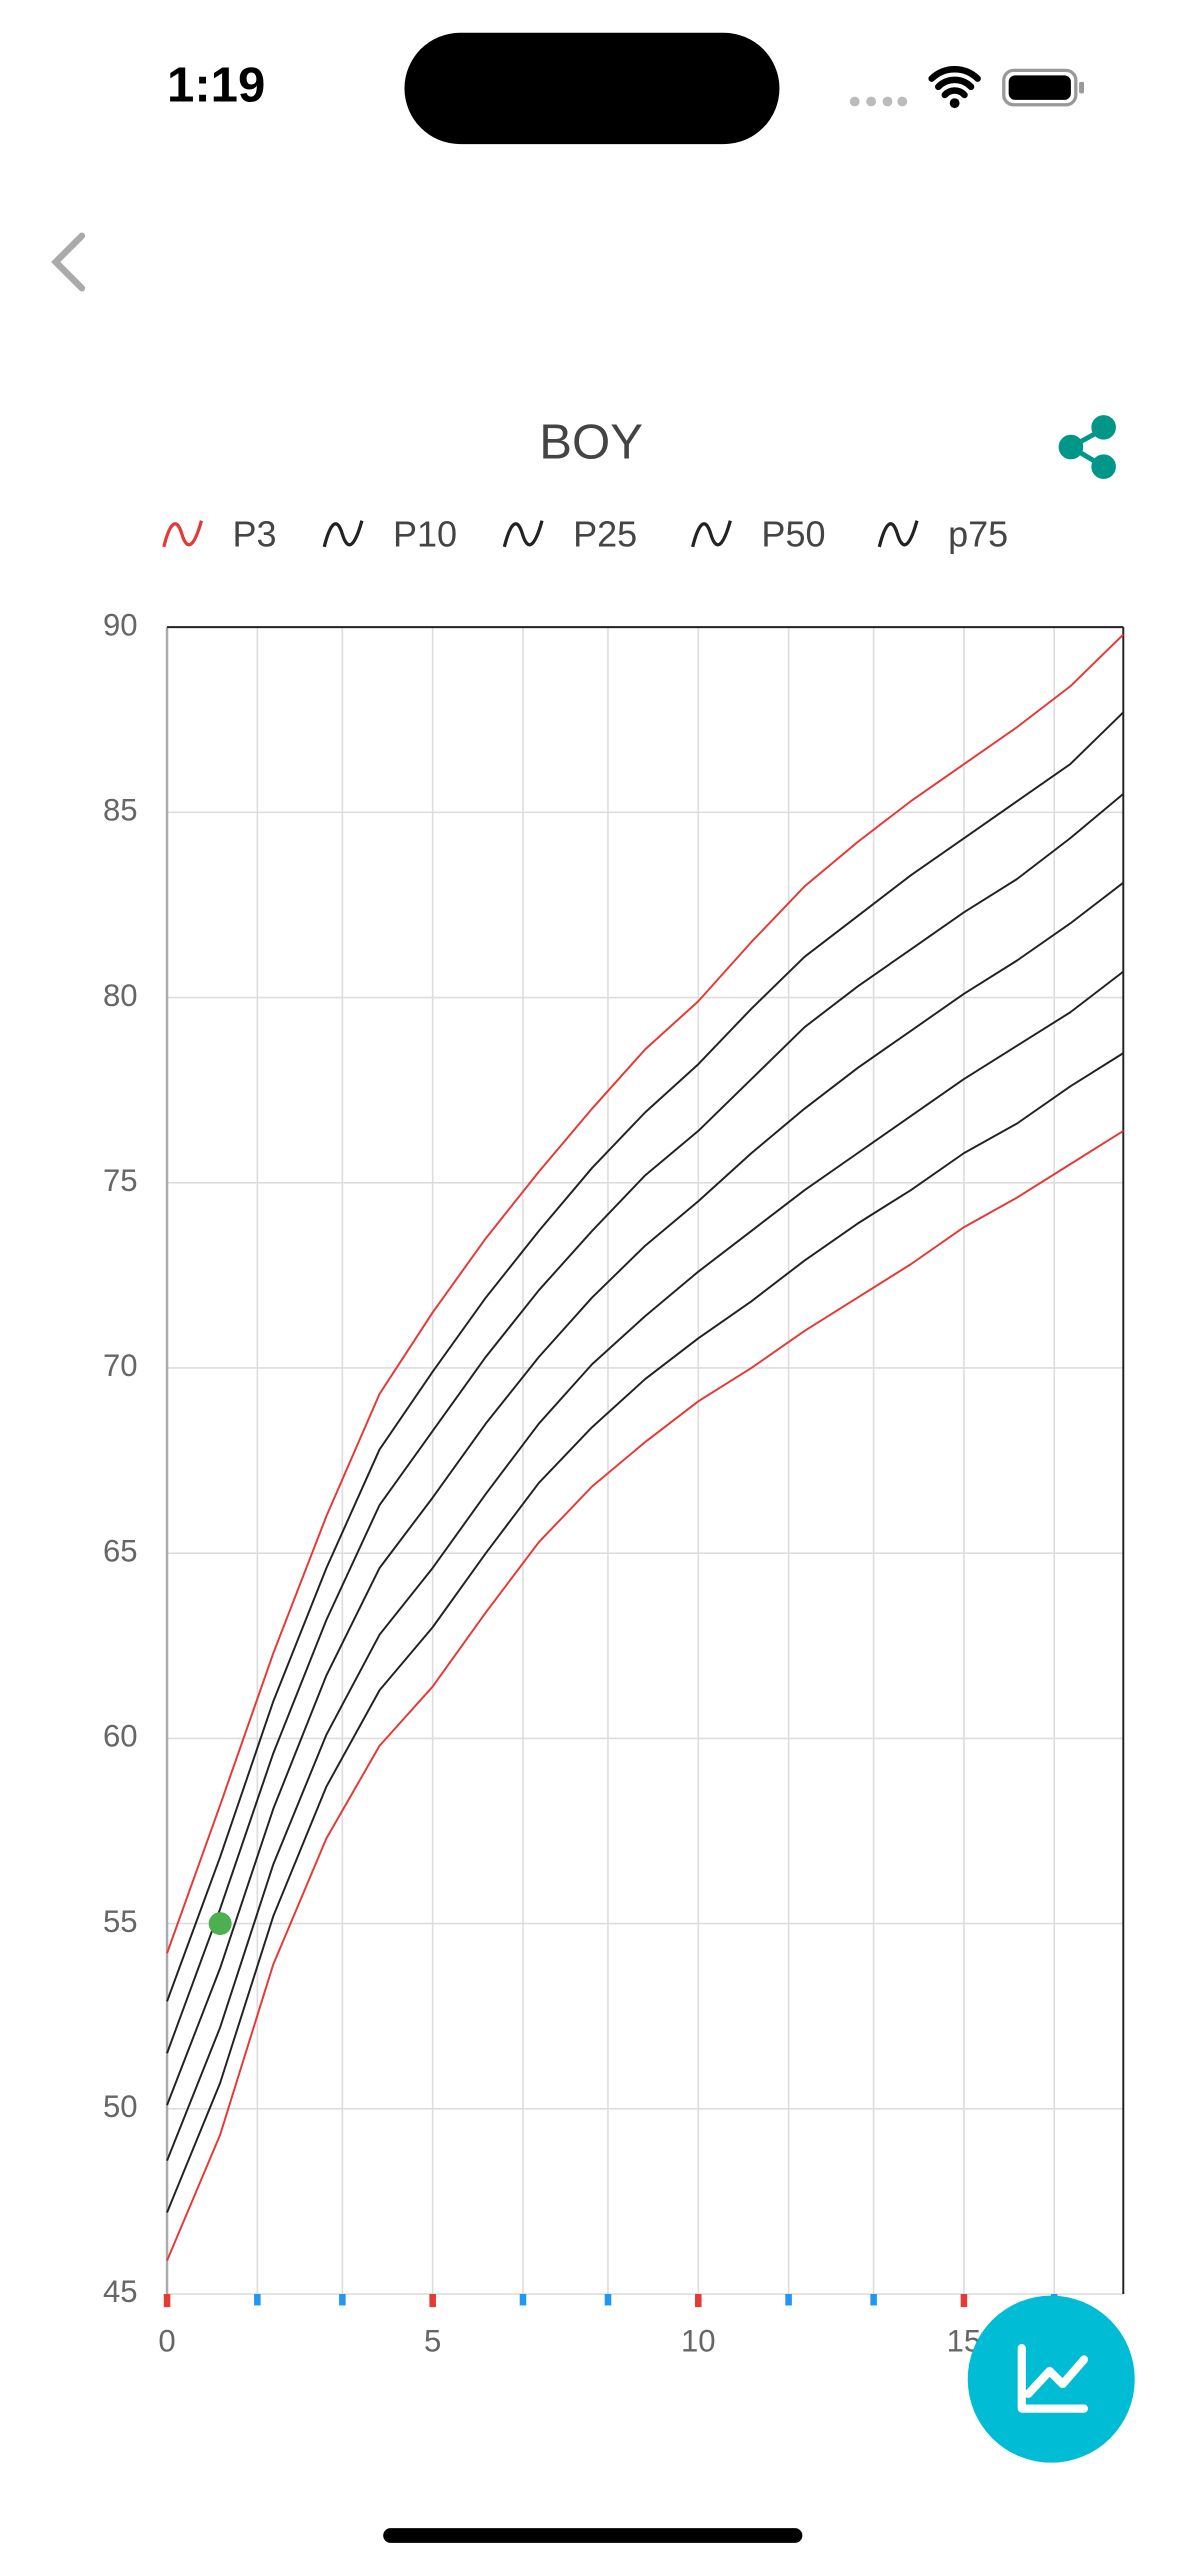  Describe the element at coordinates (432, 2340) in the screenshot. I see `x-tick-label: 5` at that location.